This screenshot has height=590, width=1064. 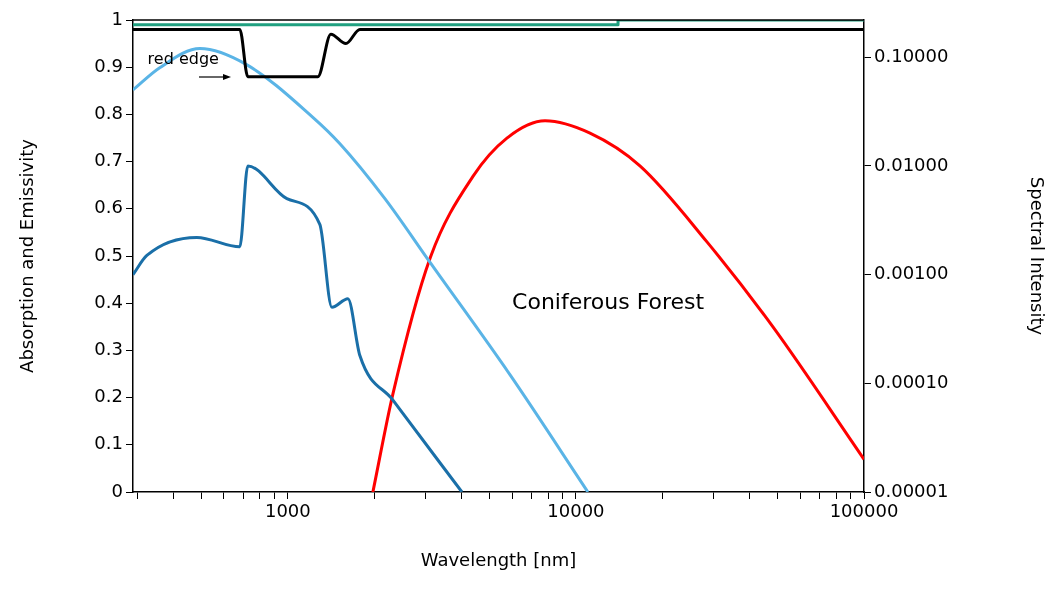 What do you see at coordinates (864, 511) in the screenshot?
I see `x-tick-label: 100000` at bounding box center [864, 511].